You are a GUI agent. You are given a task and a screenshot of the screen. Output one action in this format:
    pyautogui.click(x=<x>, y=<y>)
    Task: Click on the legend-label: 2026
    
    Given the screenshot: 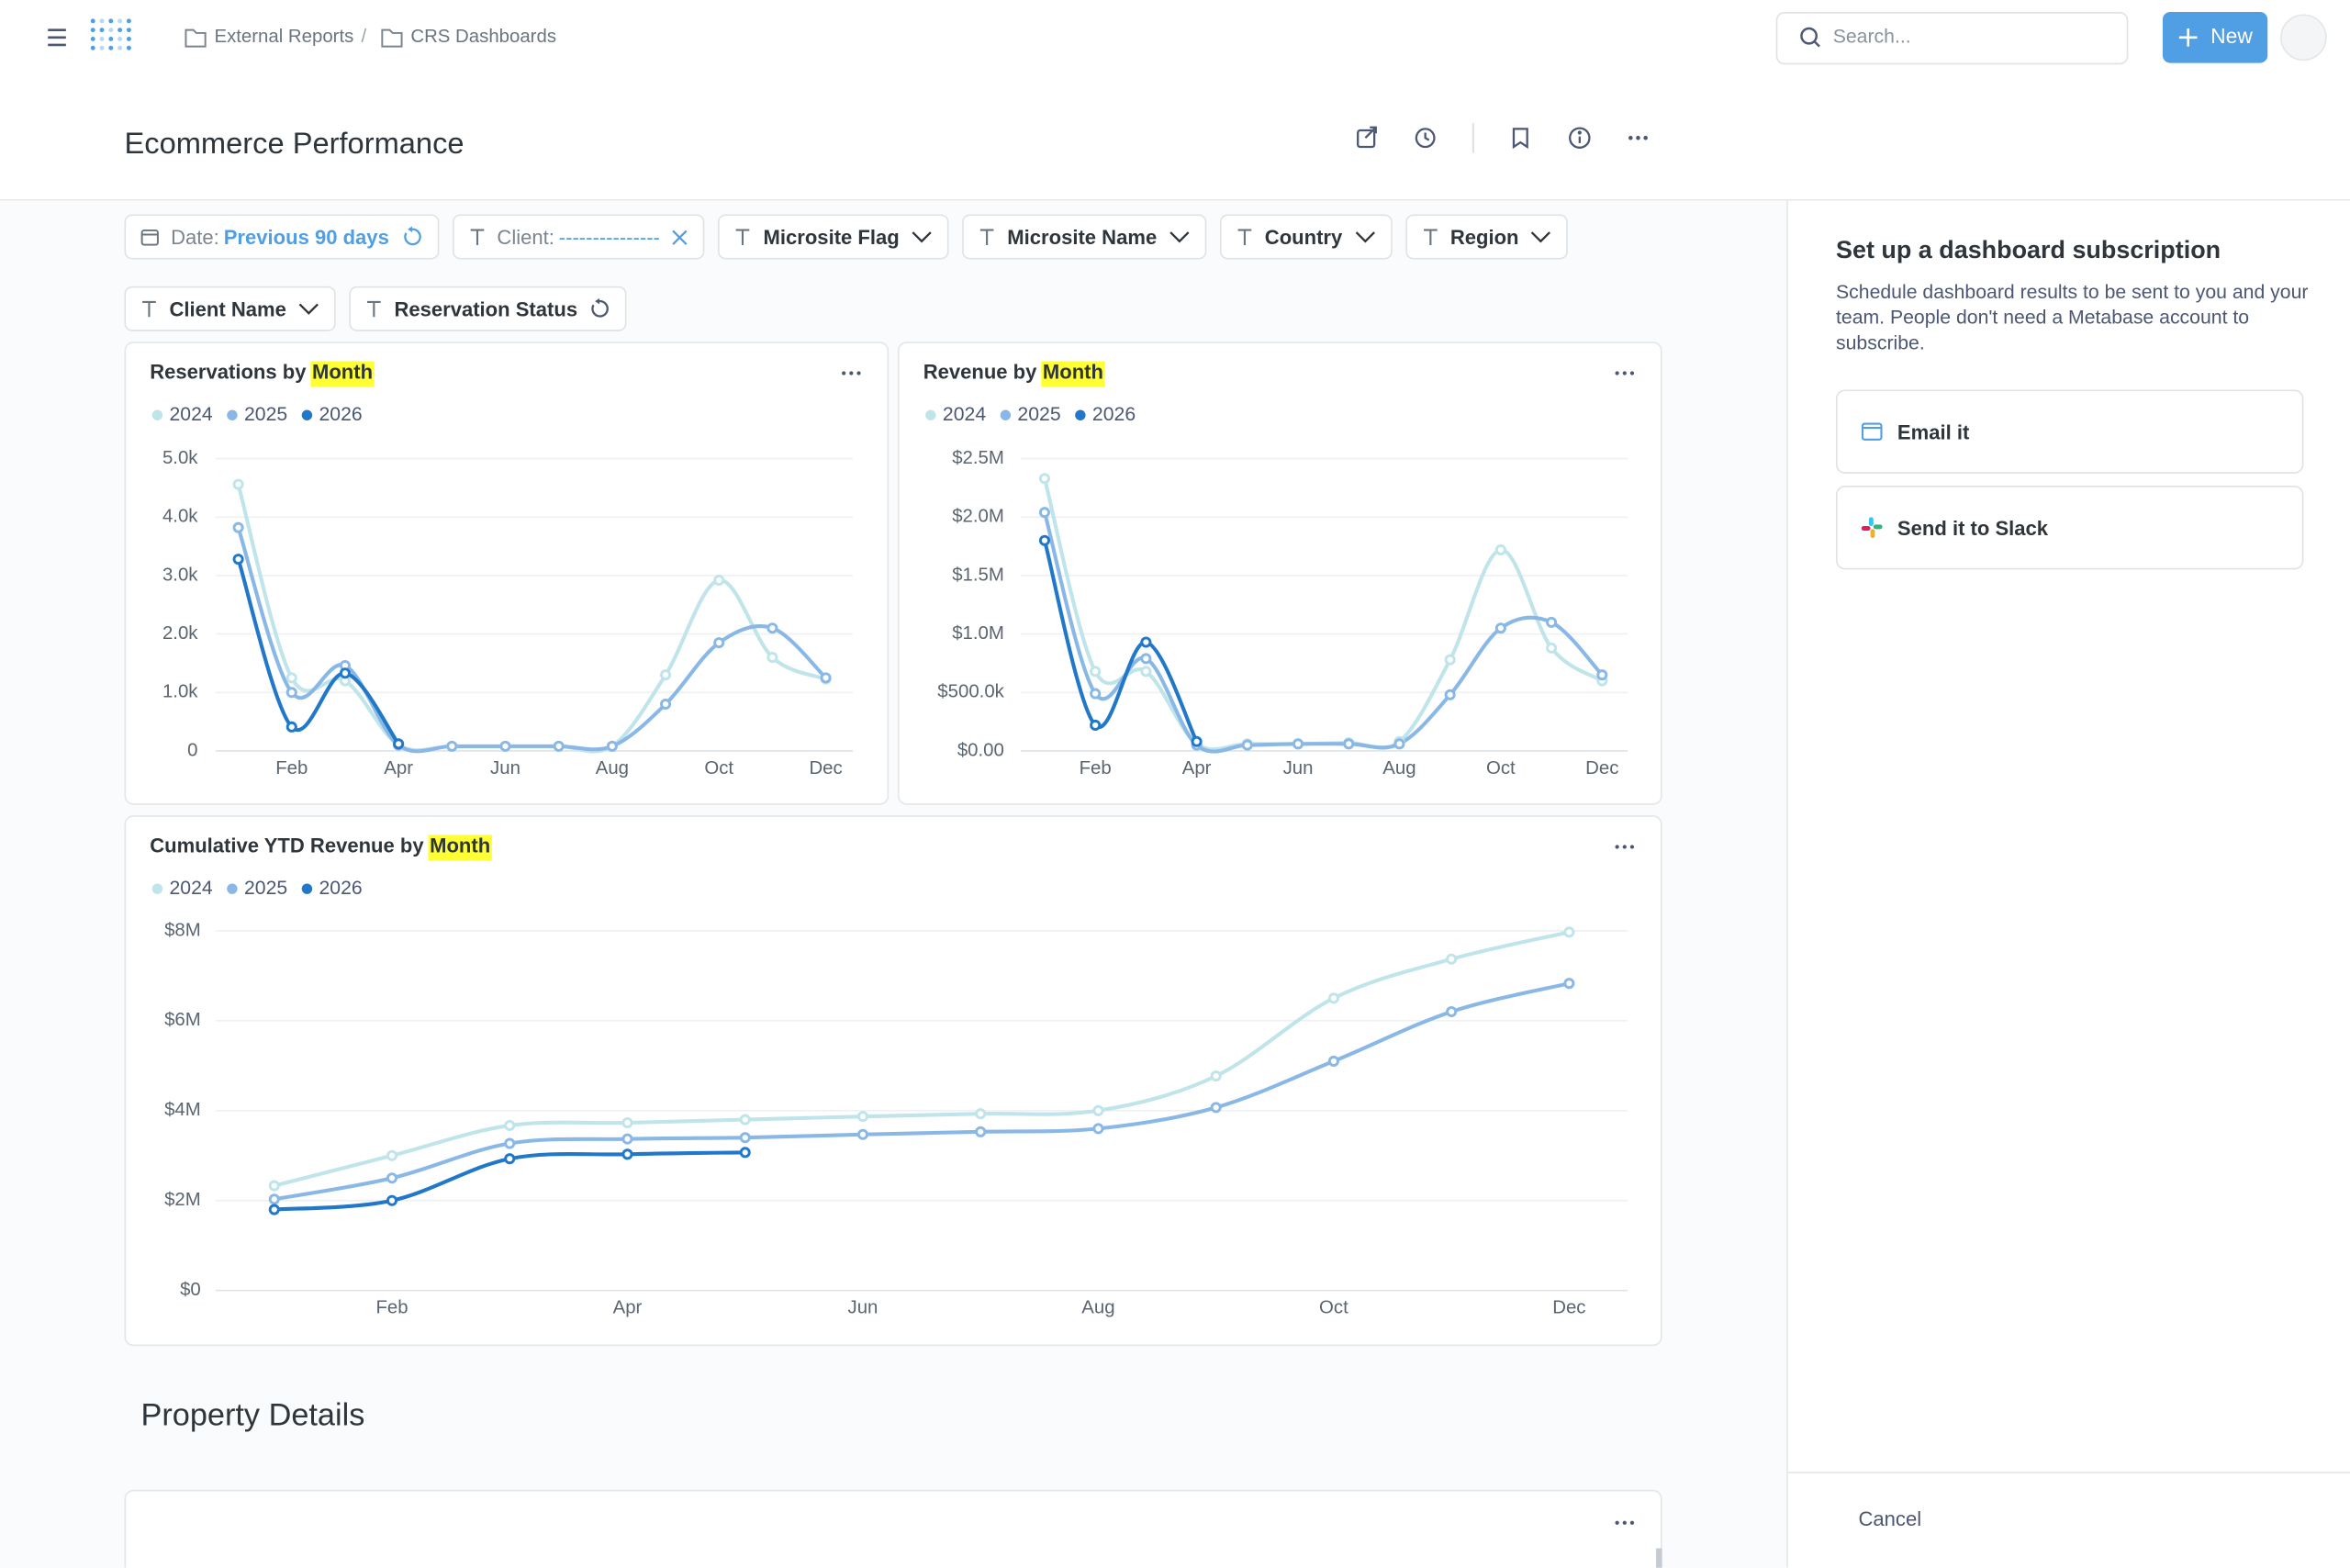 What is the action you would take?
    pyautogui.click(x=340, y=888)
    